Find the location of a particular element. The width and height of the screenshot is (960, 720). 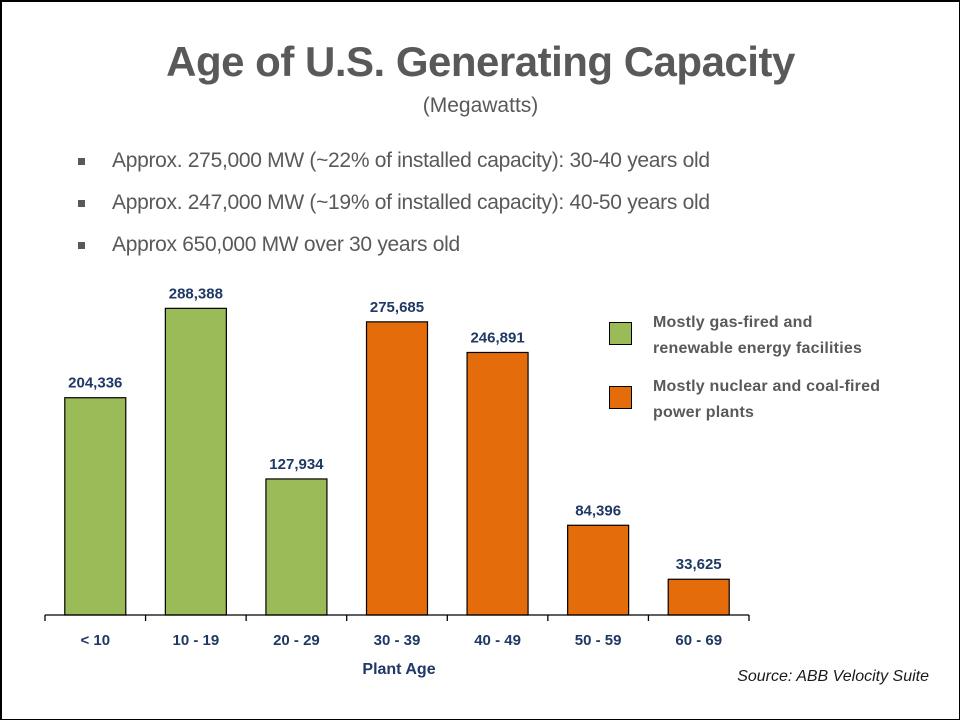

data-label: 204,336 is located at coordinates (95, 383).